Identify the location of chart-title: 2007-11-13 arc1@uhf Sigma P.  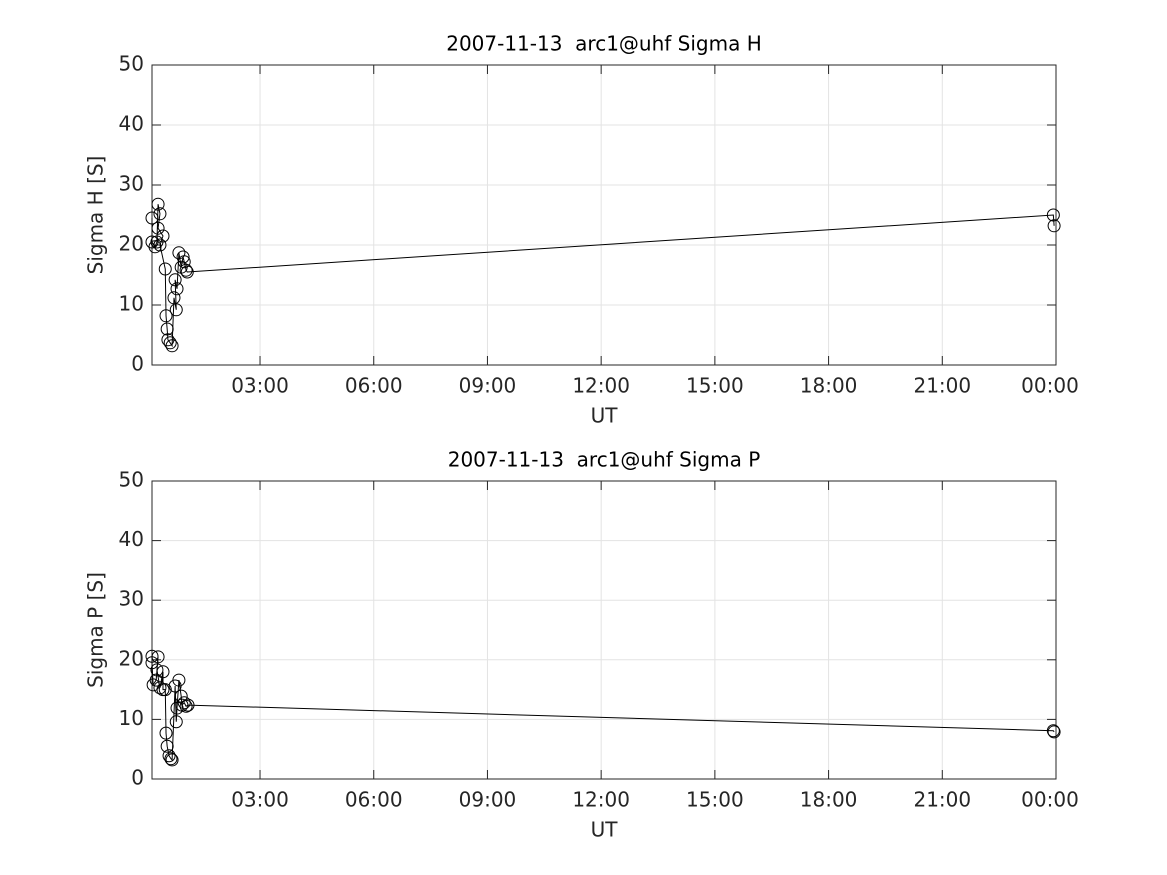
(604, 460).